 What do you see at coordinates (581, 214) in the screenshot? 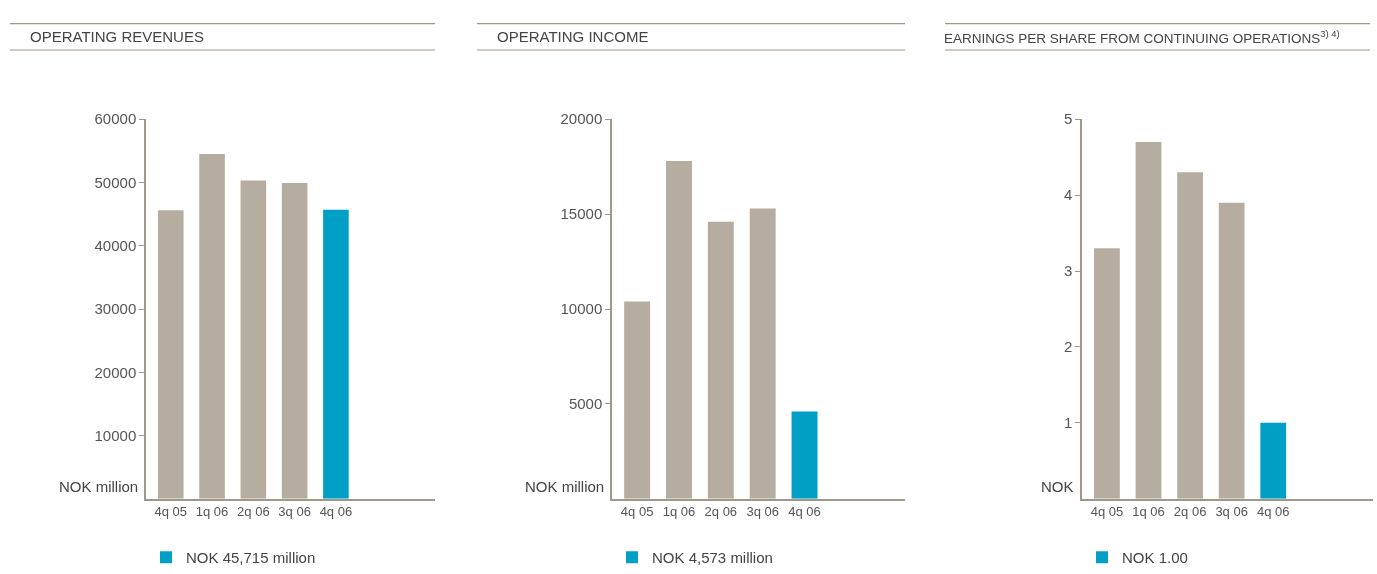
I see `y-tick-label: 15000` at bounding box center [581, 214].